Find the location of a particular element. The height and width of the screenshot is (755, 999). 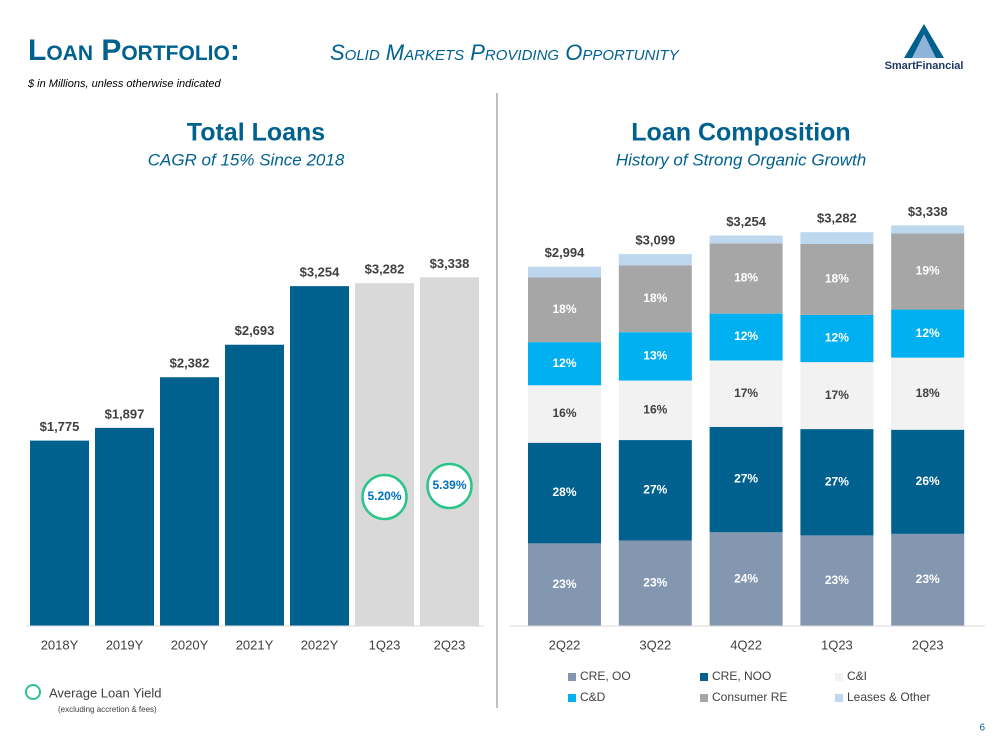

segment-label: 19% is located at coordinates (928, 271).